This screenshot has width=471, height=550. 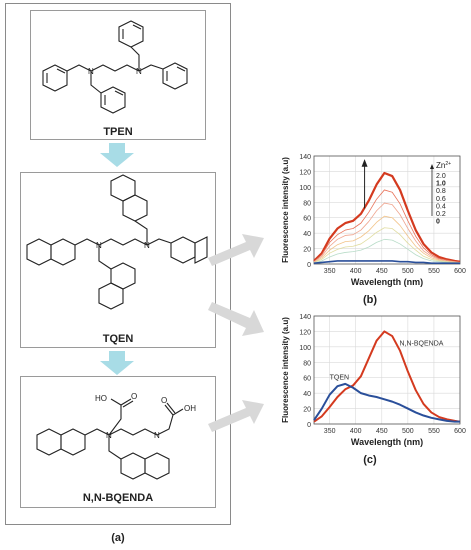 I want to click on legend-arrow-head, so click(x=432, y=166).